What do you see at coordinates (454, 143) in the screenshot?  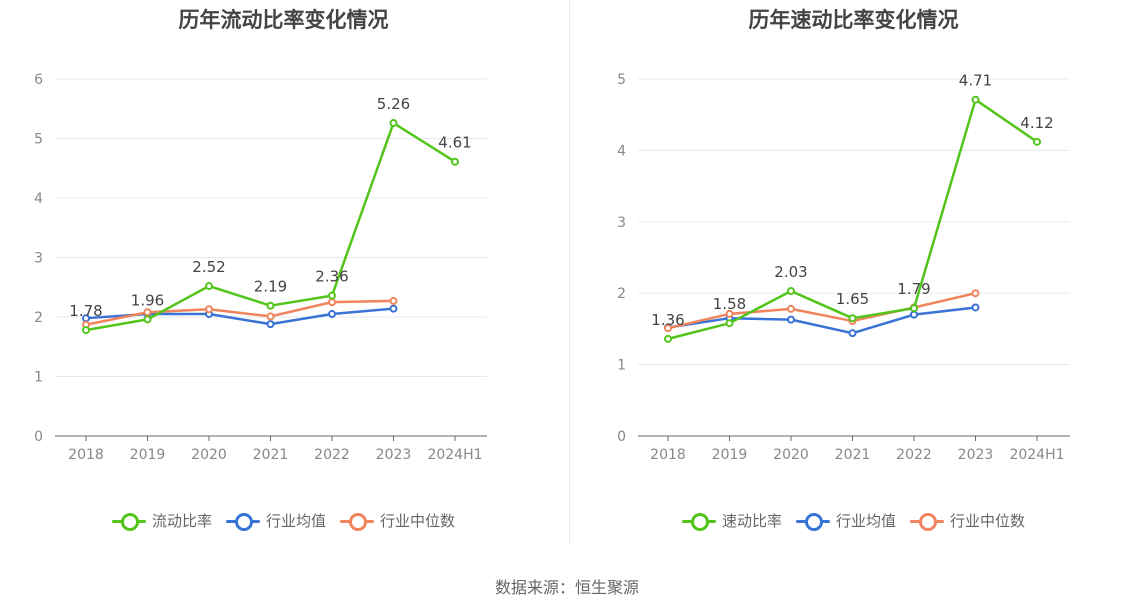 I see `data-label: 4.61` at bounding box center [454, 143].